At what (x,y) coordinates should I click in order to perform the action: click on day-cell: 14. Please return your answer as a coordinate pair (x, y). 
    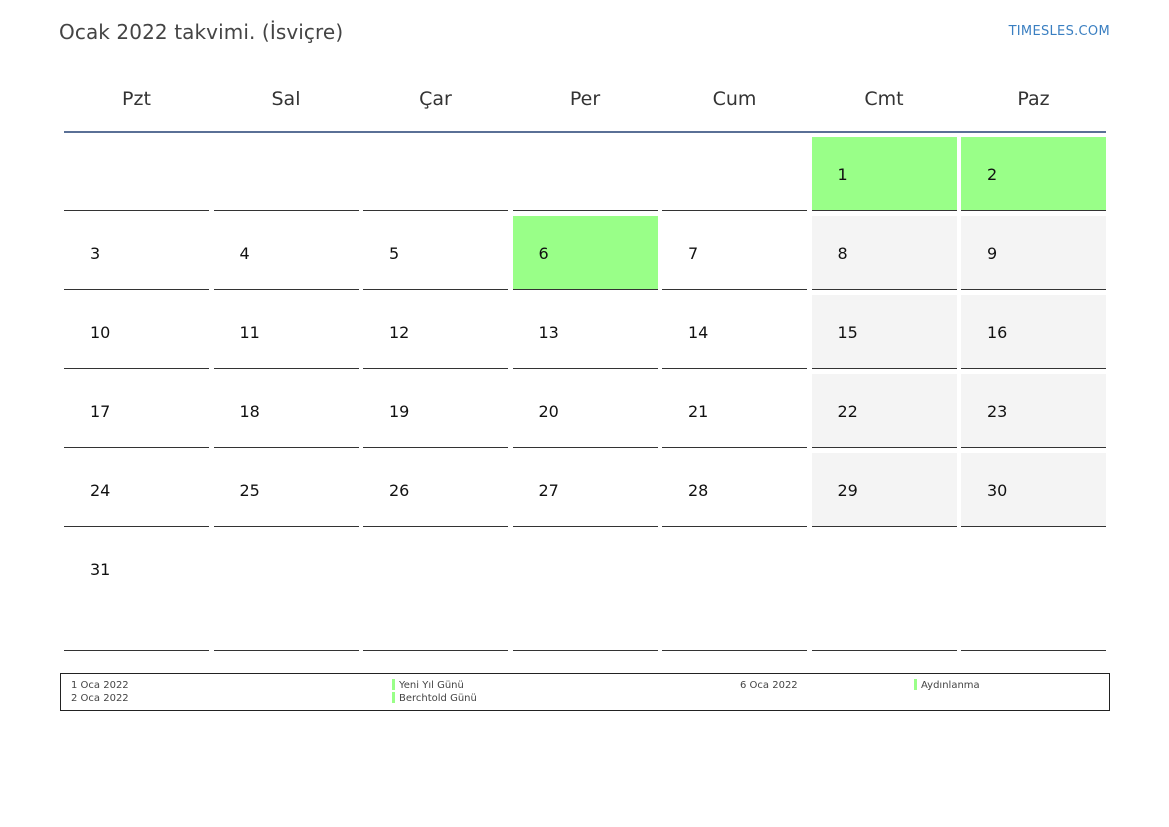
    Looking at the image, I should click on (734, 332).